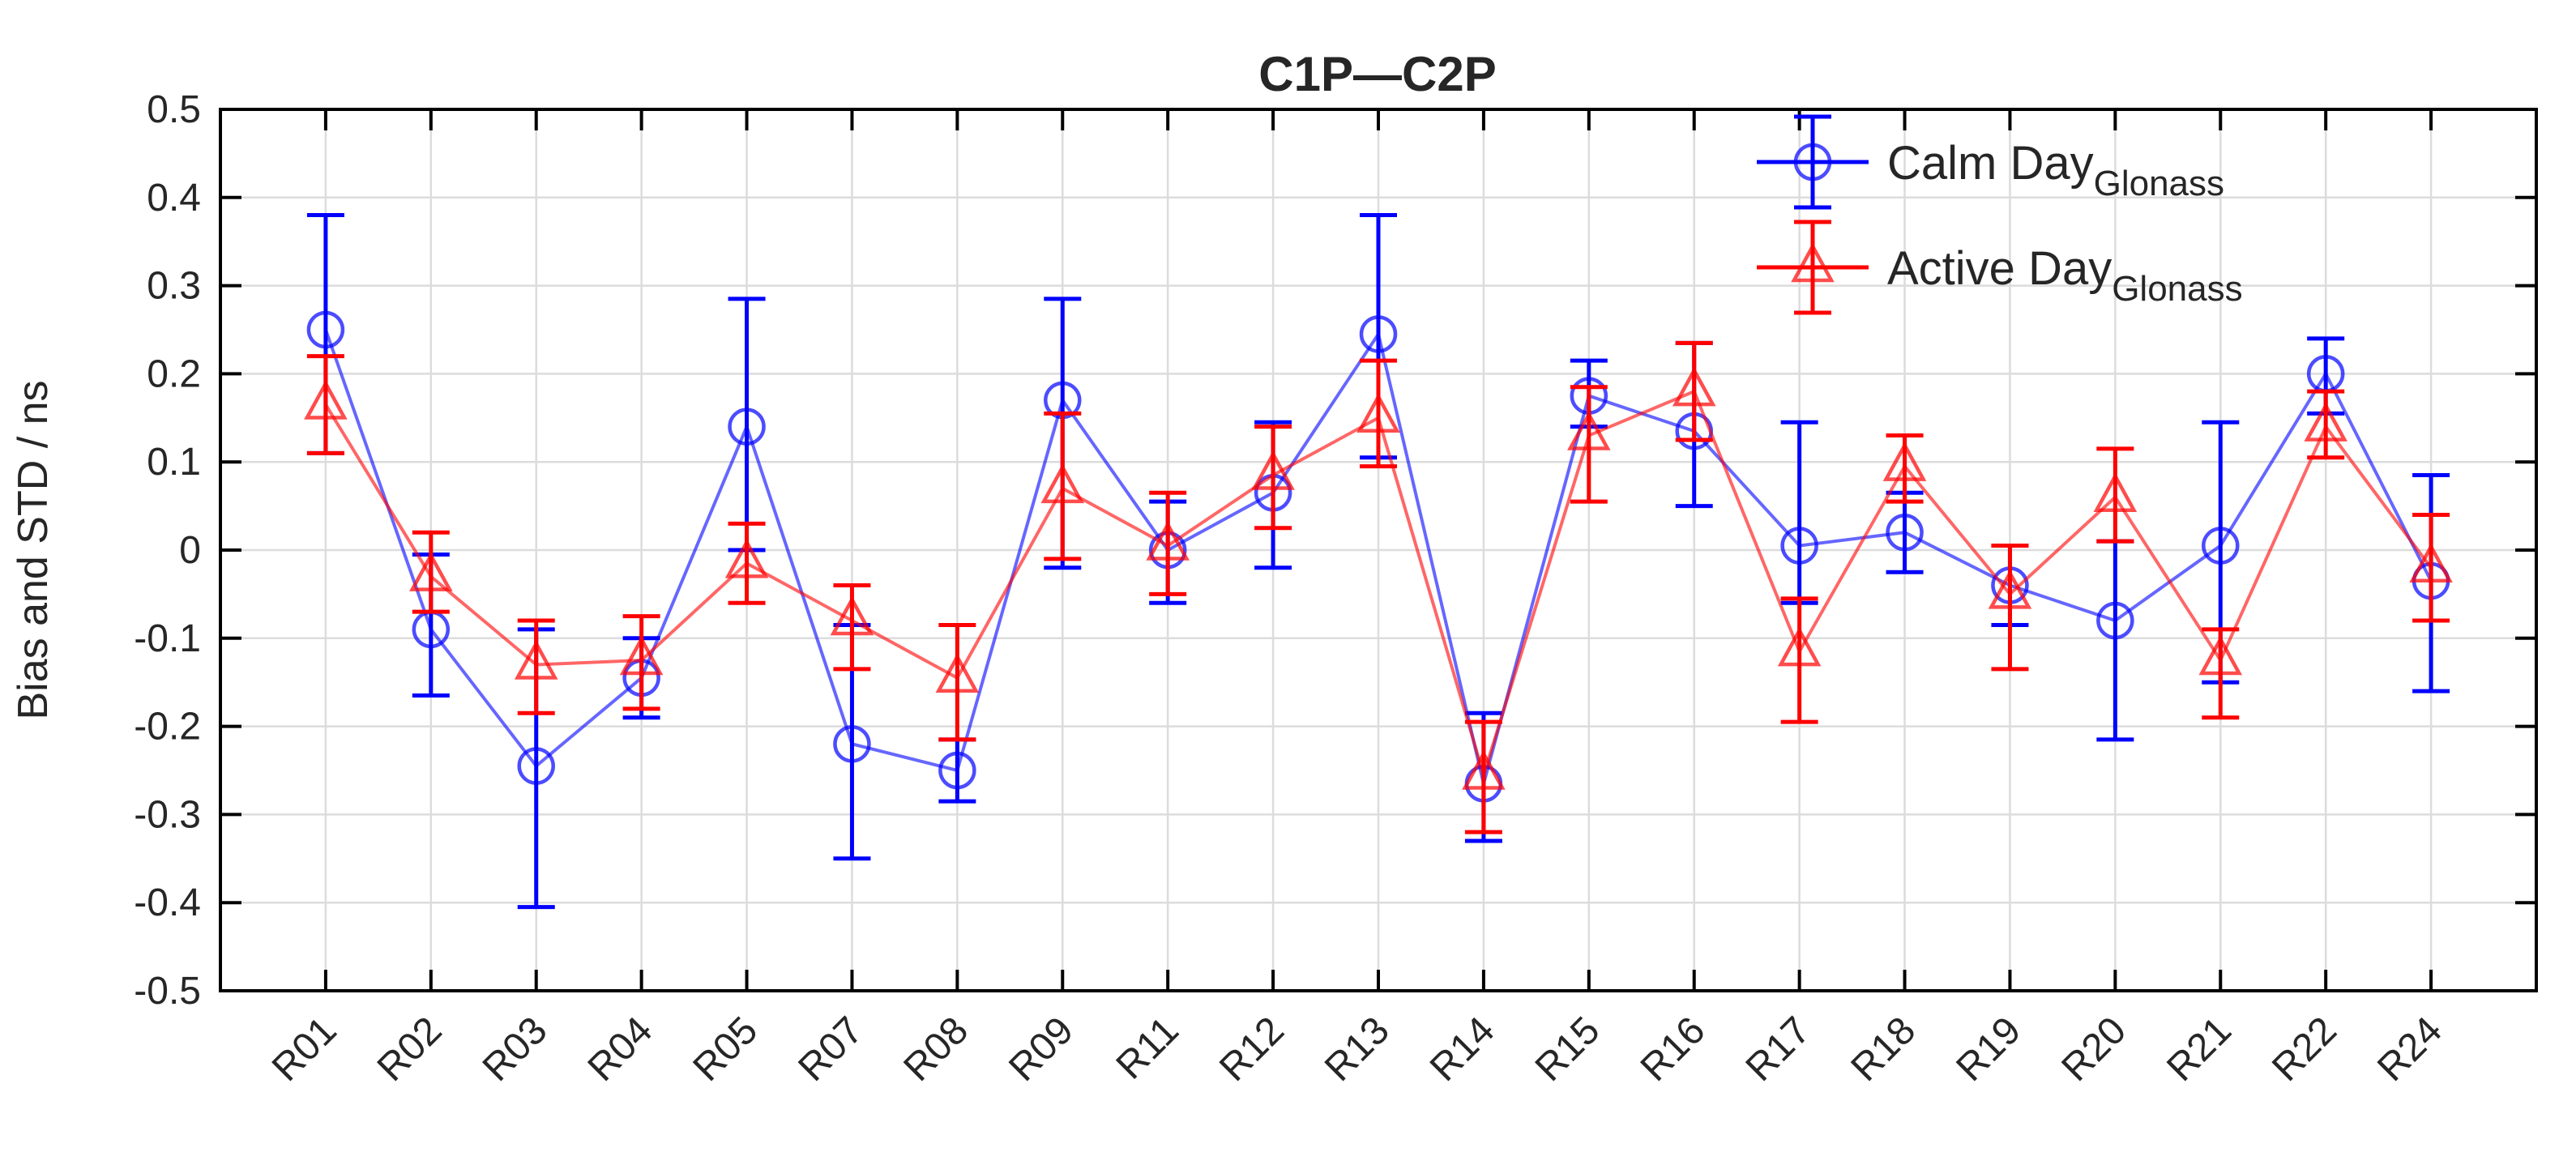  Describe the element at coordinates (2304, 1049) in the screenshot. I see `x-tick-label: R22` at that location.